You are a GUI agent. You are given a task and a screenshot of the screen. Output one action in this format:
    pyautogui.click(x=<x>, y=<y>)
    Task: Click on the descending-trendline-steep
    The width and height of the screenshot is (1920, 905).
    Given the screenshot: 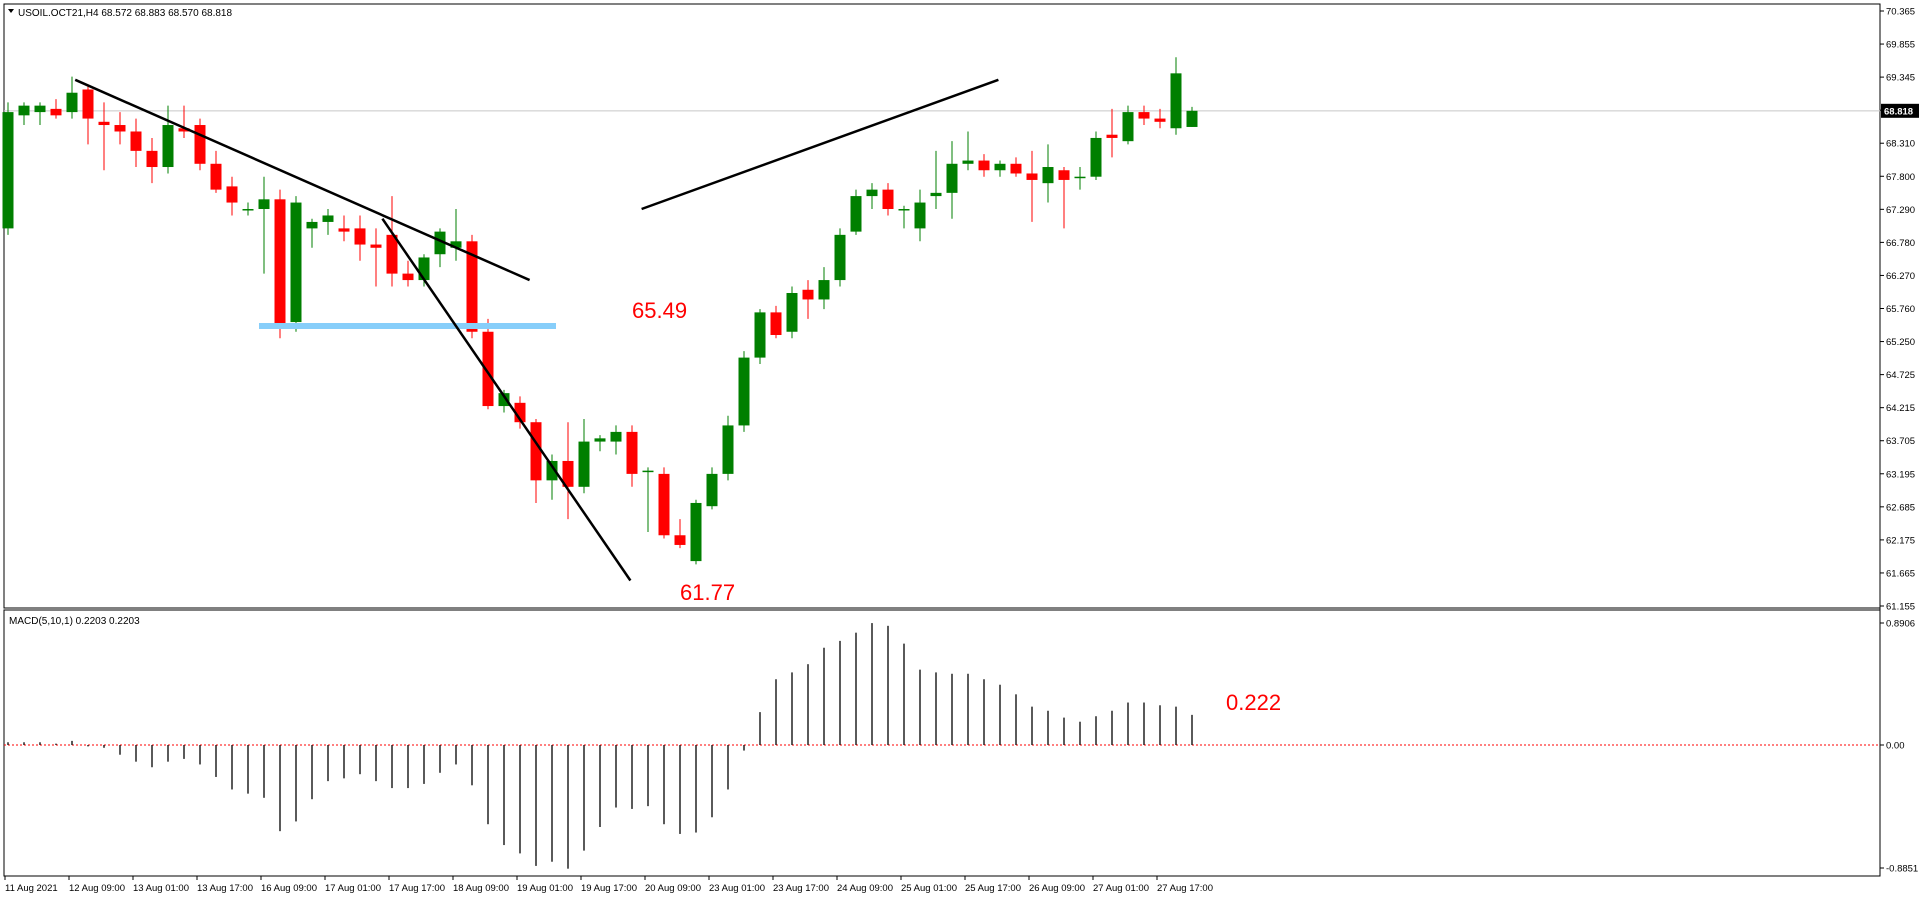 What is the action you would take?
    pyautogui.click(x=506, y=399)
    